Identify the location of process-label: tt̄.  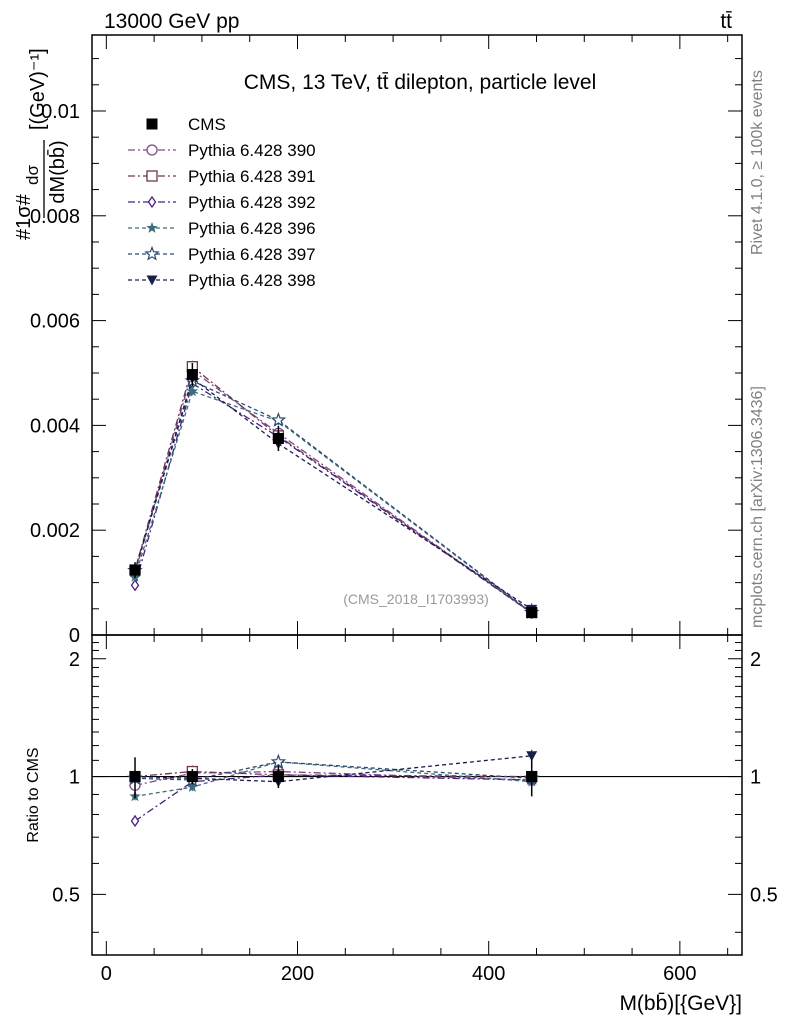
(726, 21).